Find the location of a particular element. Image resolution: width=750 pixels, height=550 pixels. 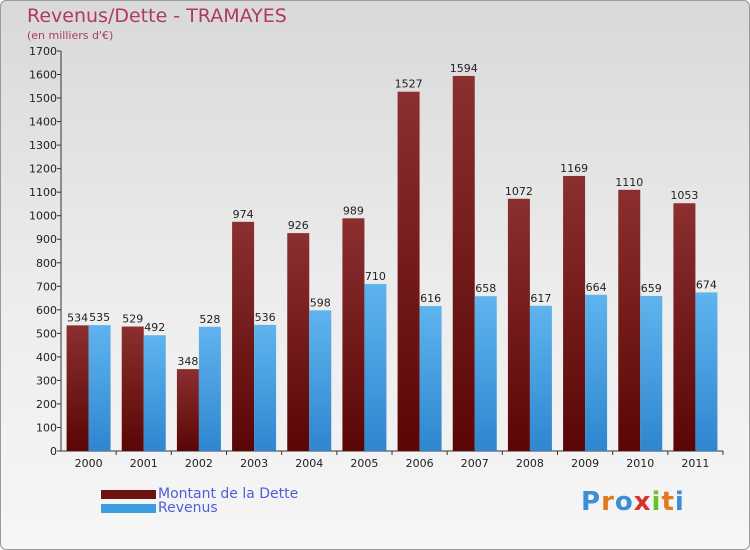

chart-subtitle: (en milliers d'€) is located at coordinates (70, 35).